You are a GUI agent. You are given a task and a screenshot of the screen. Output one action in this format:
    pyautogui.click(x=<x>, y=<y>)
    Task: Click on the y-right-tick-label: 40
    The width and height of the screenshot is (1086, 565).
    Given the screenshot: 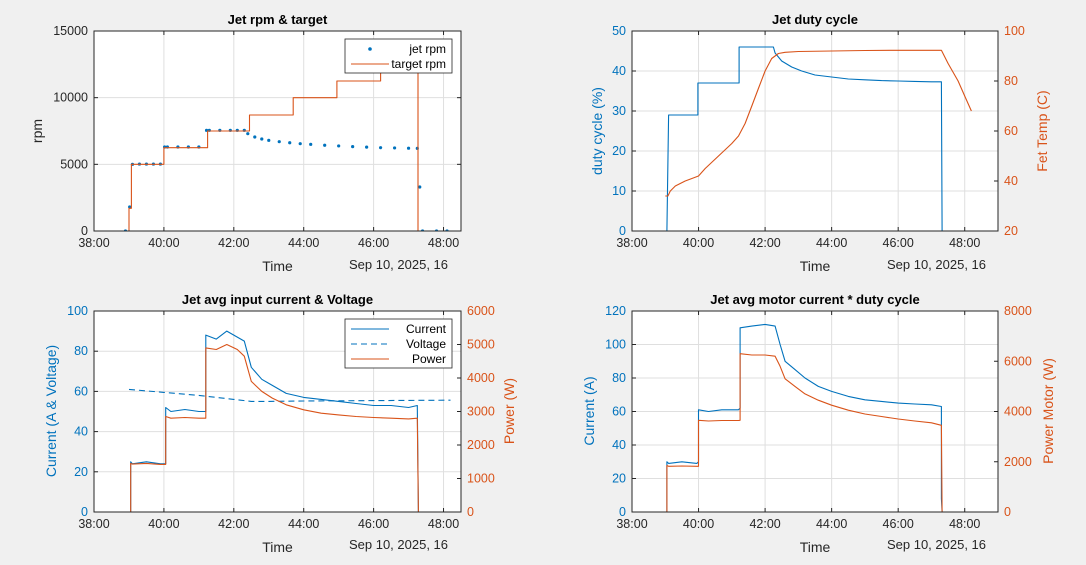 What is the action you would take?
    pyautogui.click(x=1011, y=181)
    